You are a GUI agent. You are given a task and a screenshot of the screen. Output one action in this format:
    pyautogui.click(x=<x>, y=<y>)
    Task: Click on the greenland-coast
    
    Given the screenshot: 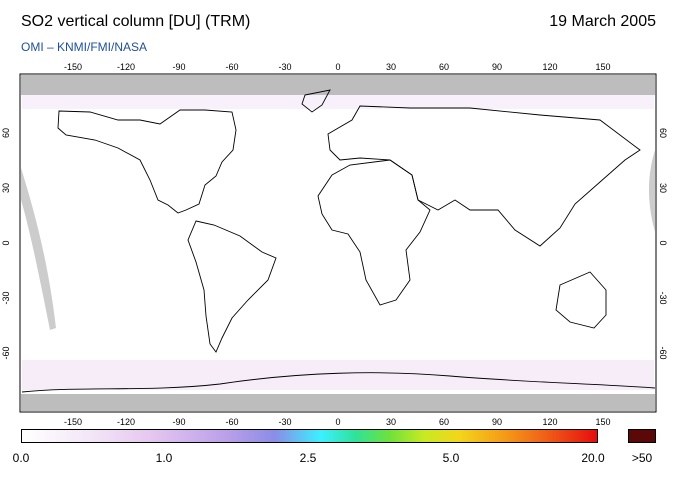 What is the action you would take?
    pyautogui.click(x=316, y=101)
    